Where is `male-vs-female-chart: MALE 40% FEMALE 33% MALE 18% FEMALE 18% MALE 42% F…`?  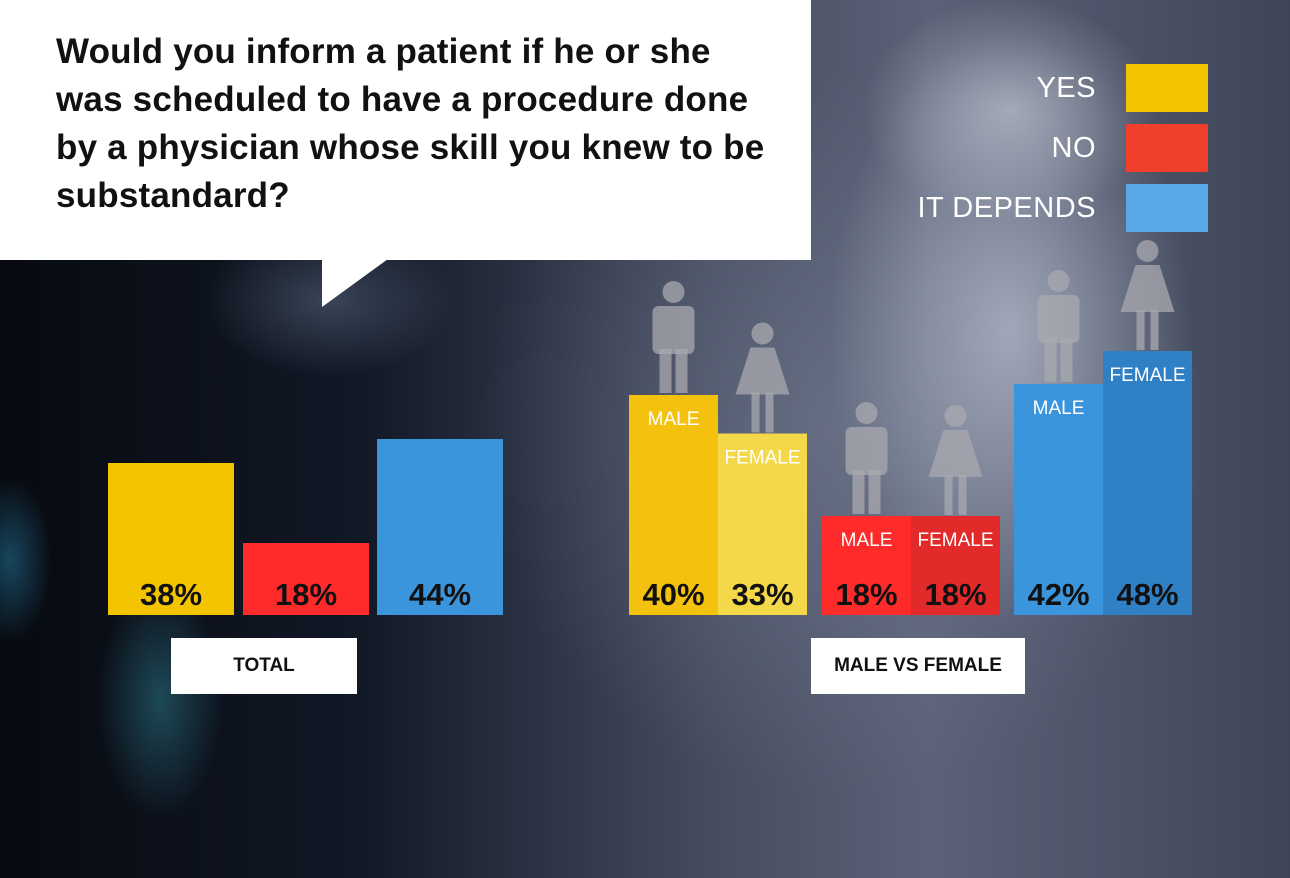 male-vs-female-chart: MALE 40% FEMALE 33% MALE 18% FEMALE 18% MALE 42% F… is located at coordinates (910, 483).